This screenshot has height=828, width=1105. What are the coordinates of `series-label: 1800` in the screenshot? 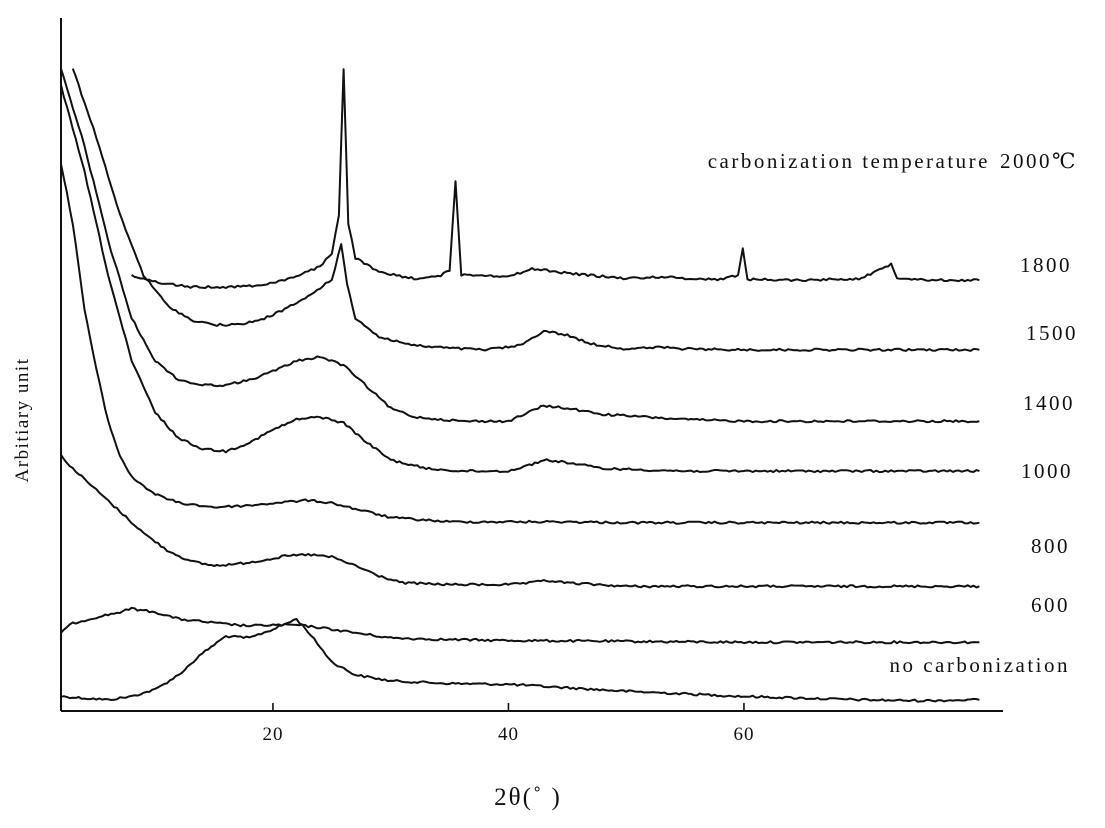 It's located at (1046, 265).